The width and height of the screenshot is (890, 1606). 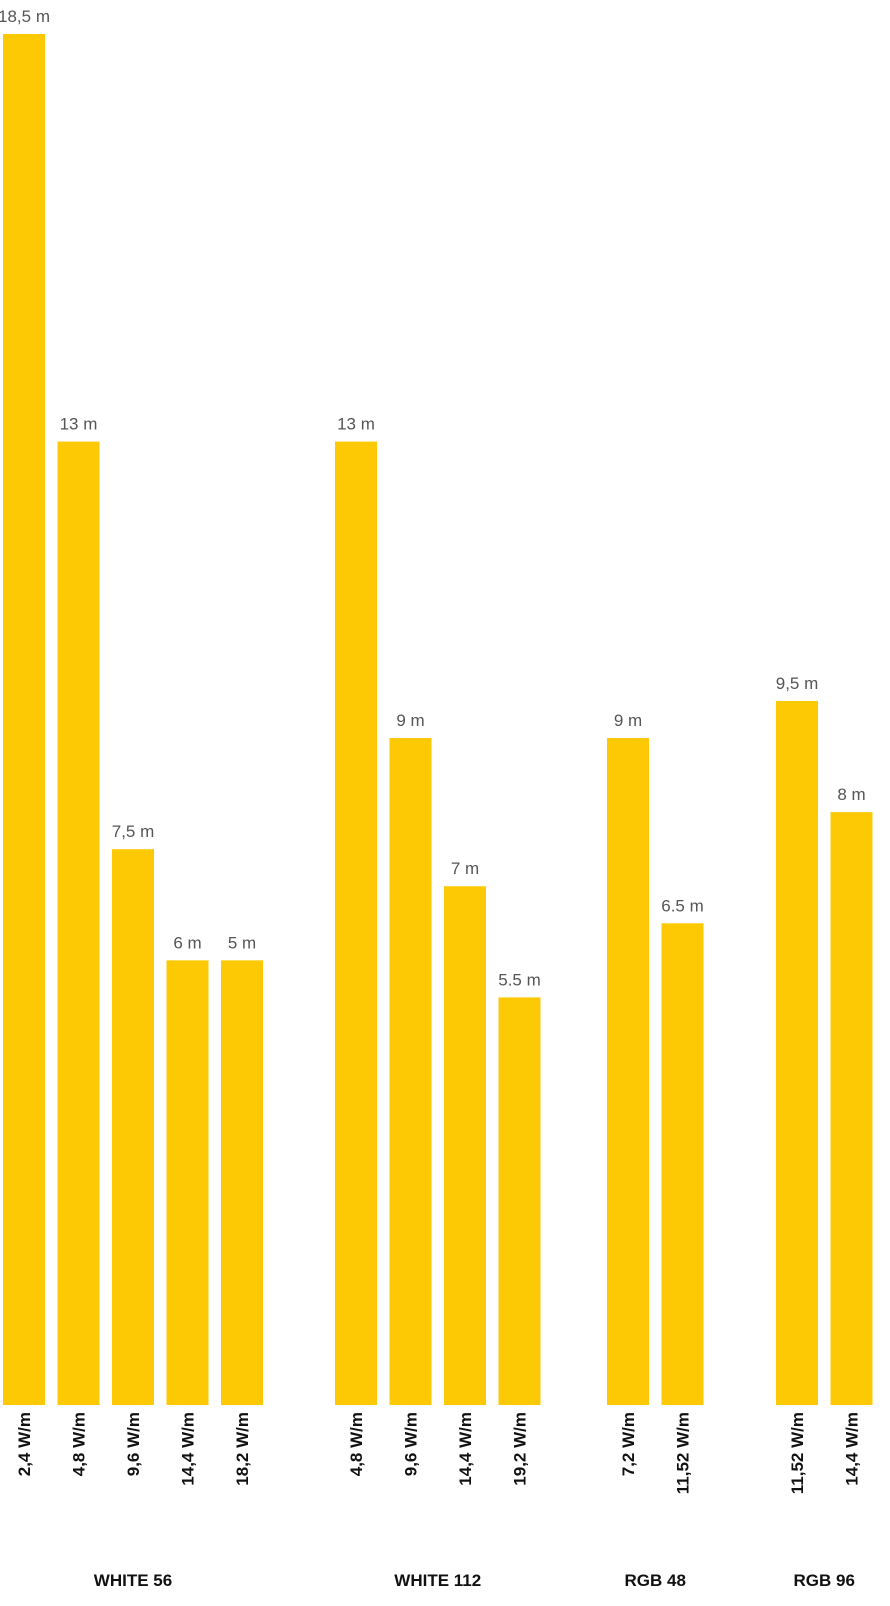 What do you see at coordinates (655, 1150) in the screenshot?
I see `bar-group: 9 m 7,2 W/m 6.5 m 11,52 W/m RGB 48` at bounding box center [655, 1150].